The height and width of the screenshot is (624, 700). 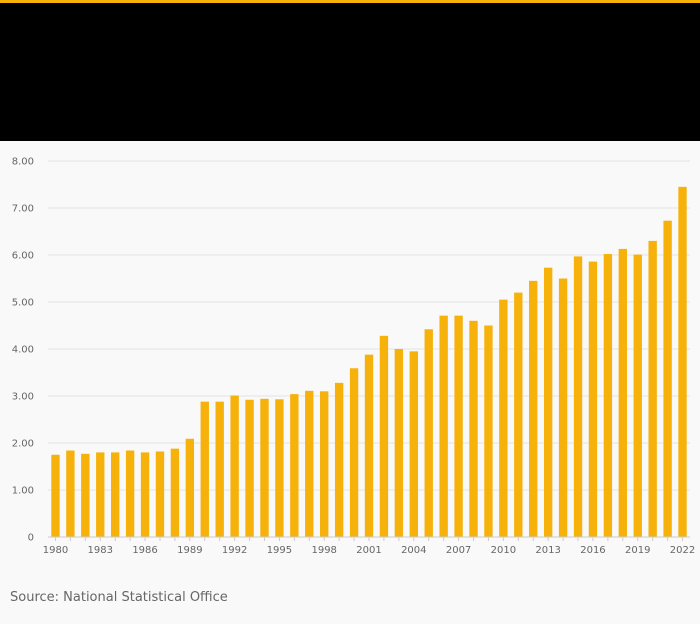 I want to click on bar-1991, so click(x=219, y=469).